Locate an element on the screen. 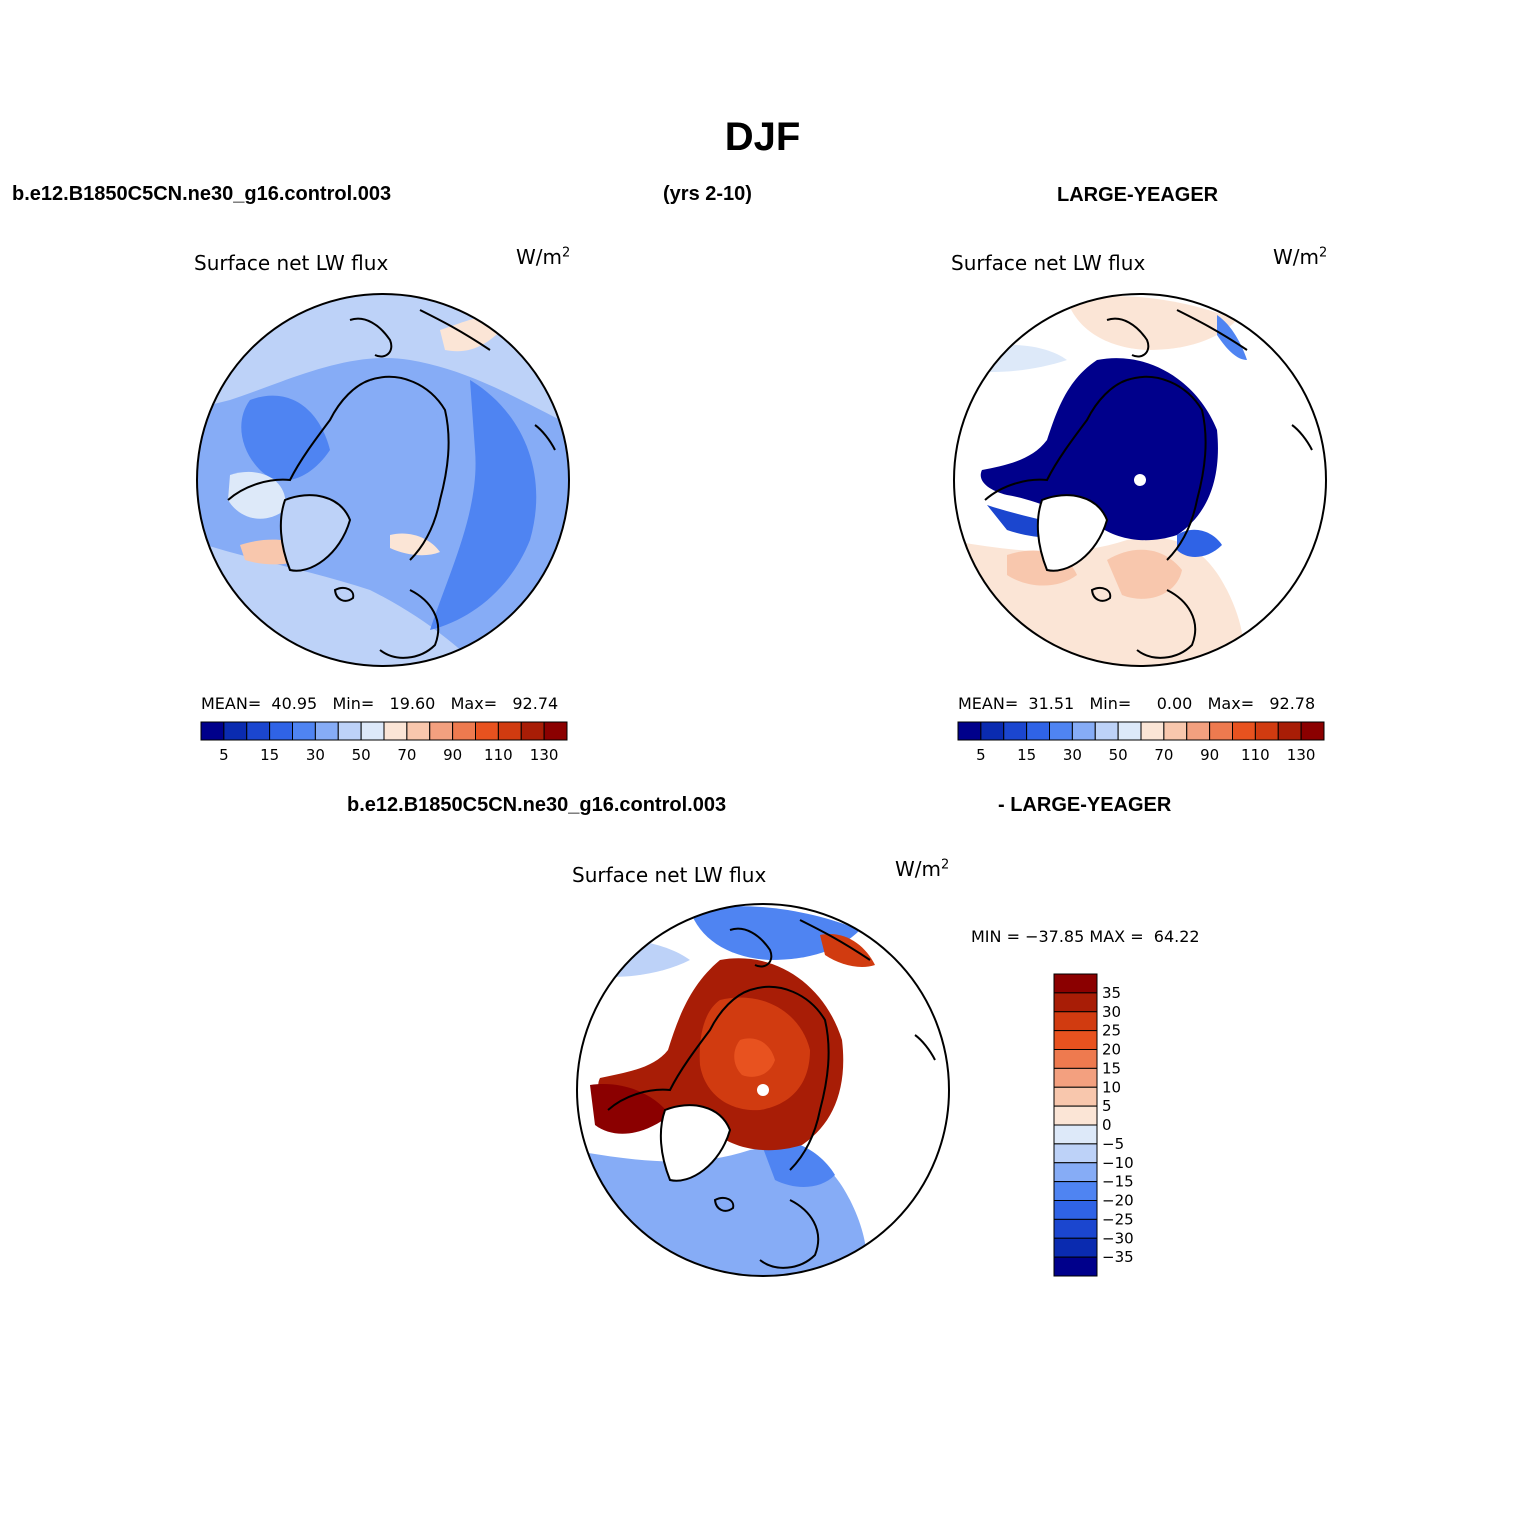 This screenshot has width=1525, height=1525. diff-map is located at coordinates (763, 1090).